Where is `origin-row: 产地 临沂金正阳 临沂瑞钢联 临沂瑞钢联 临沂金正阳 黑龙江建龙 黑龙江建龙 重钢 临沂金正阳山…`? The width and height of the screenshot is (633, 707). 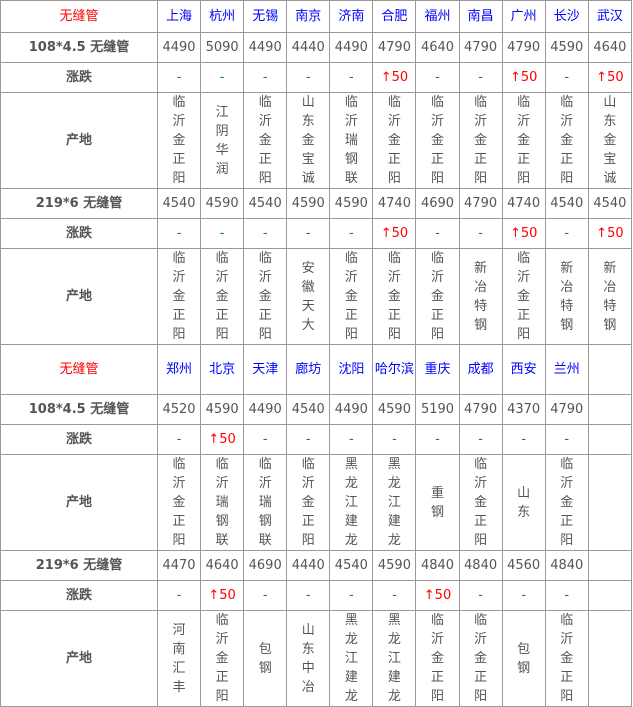
origin-row: 产地 临沂金正阳 临沂瑞钢联 临沂瑞钢联 临沂金正阳 黑龙江建龙 黑龙江建龙 重钢 临沂金正阳山… is located at coordinates (316, 502).